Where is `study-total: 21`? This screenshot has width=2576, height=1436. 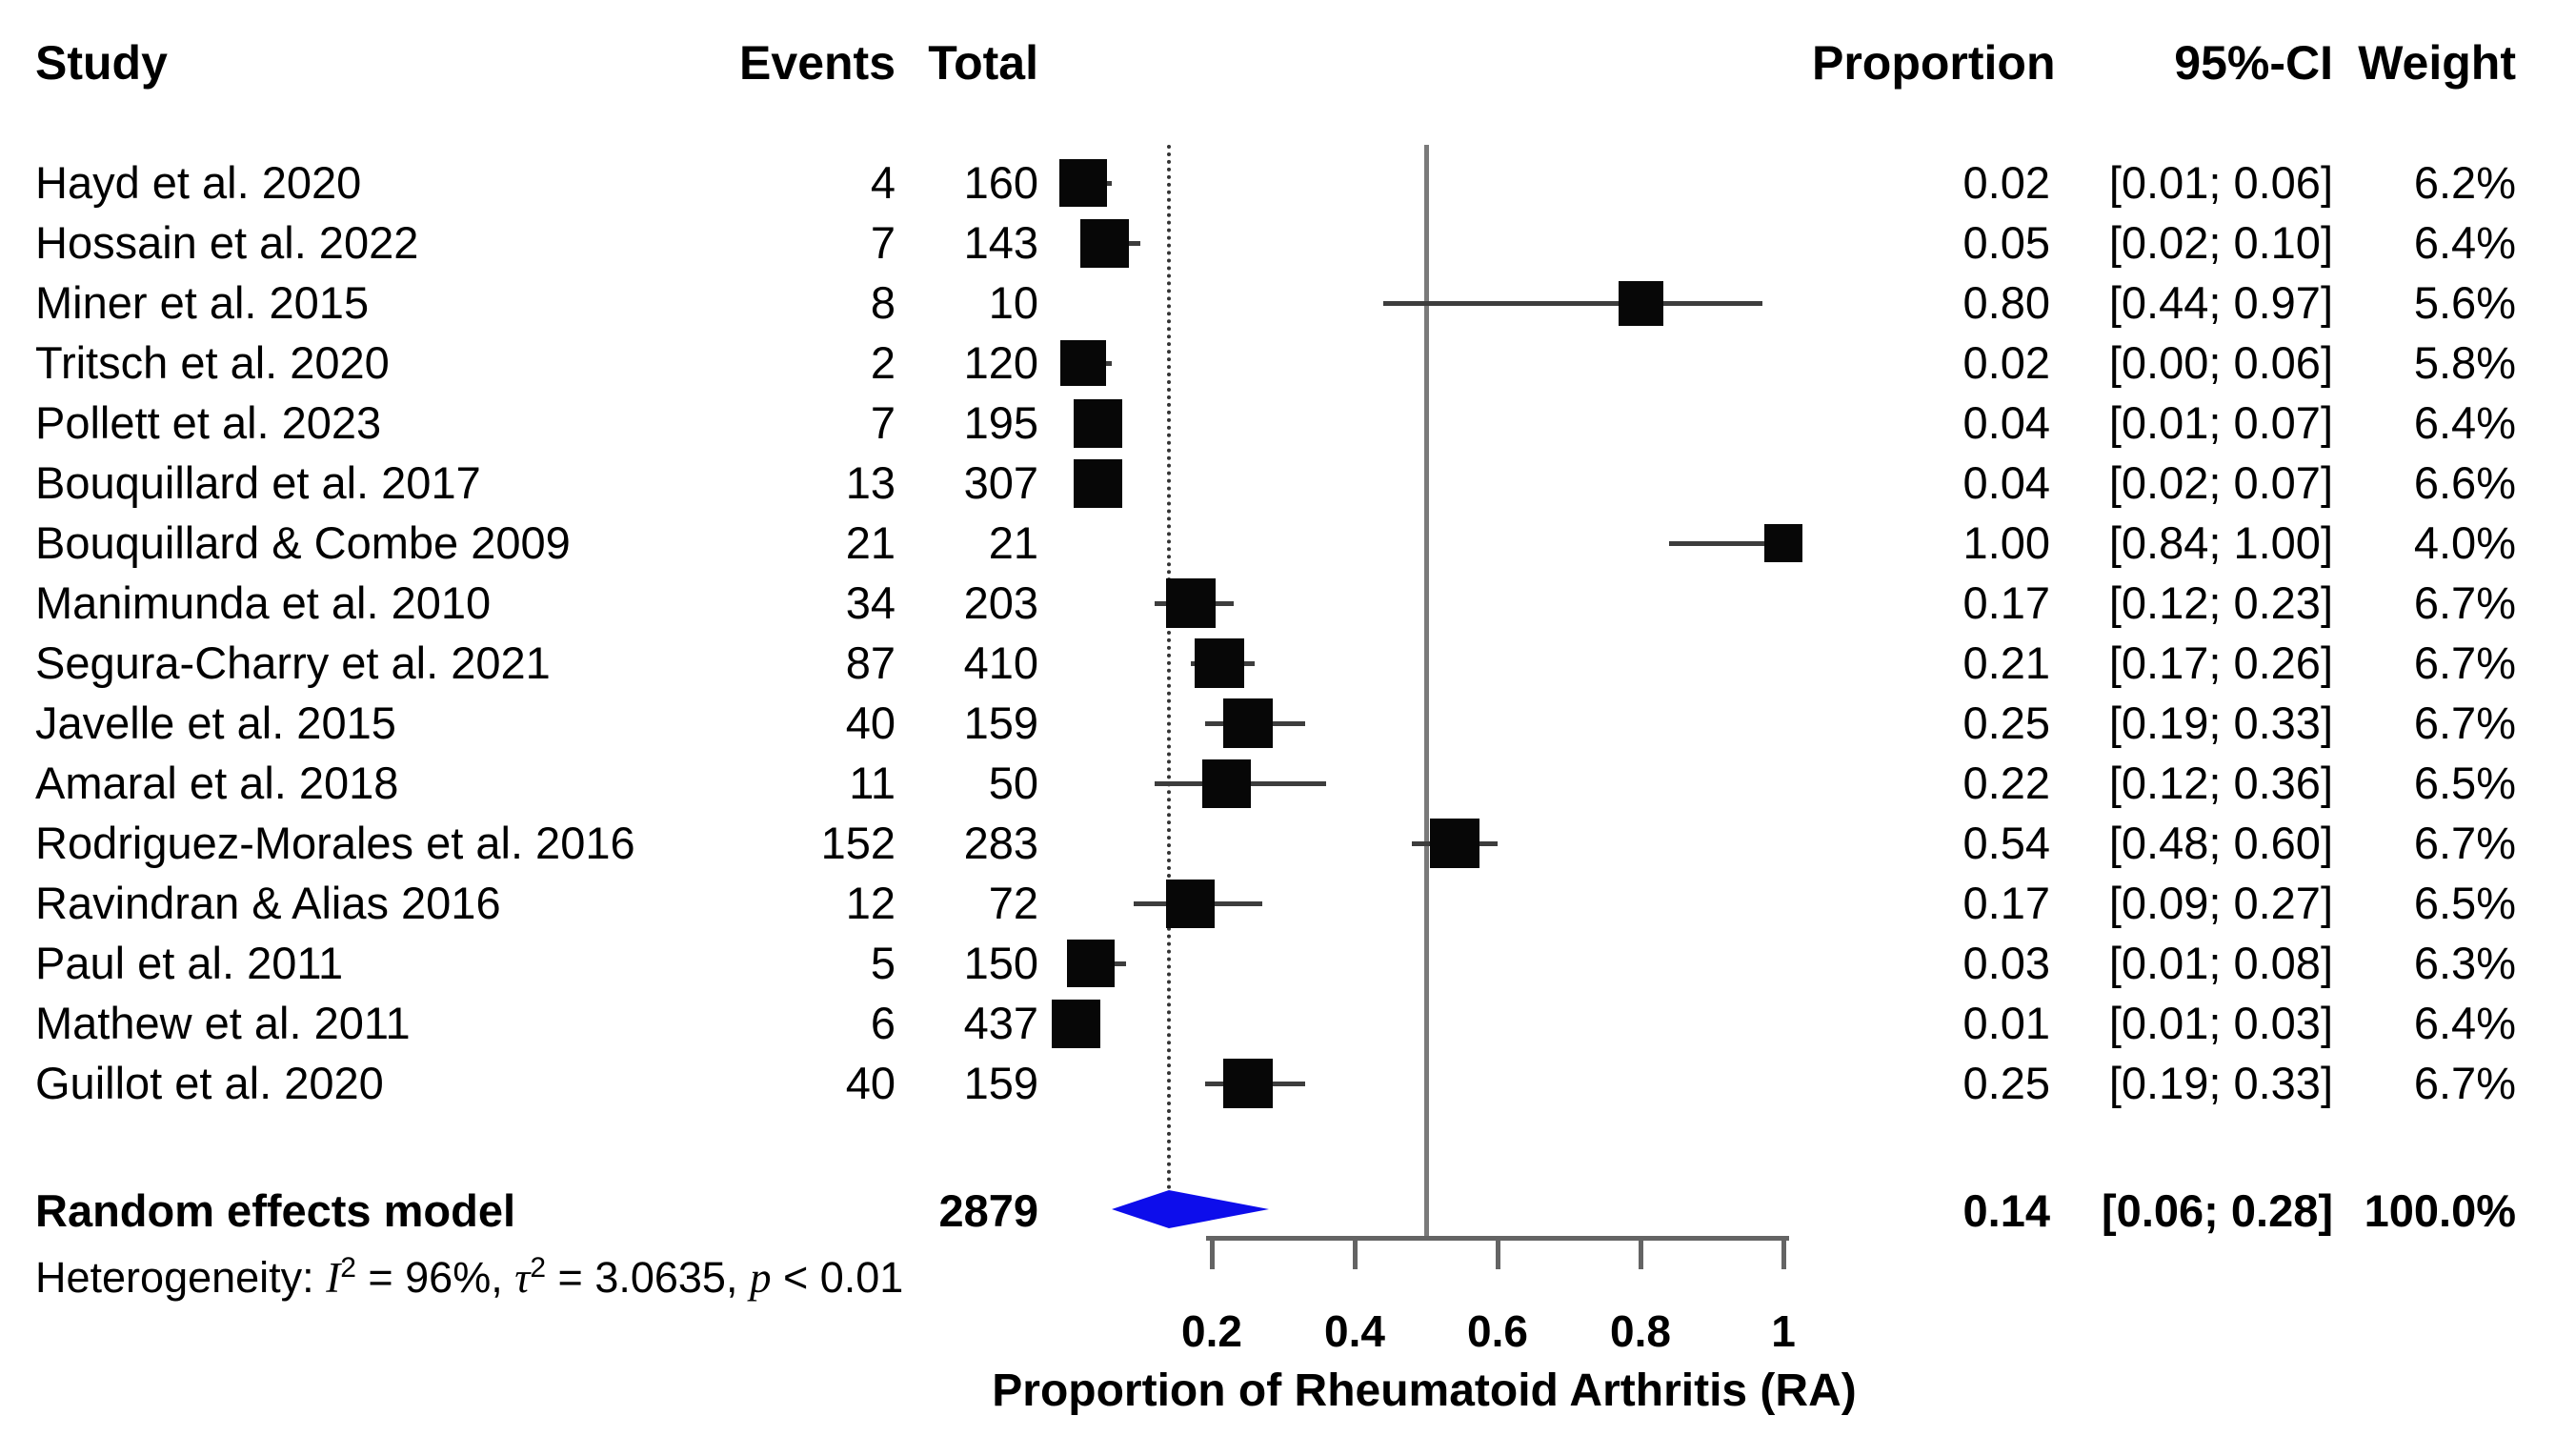 study-total: 21 is located at coordinates (1013, 542).